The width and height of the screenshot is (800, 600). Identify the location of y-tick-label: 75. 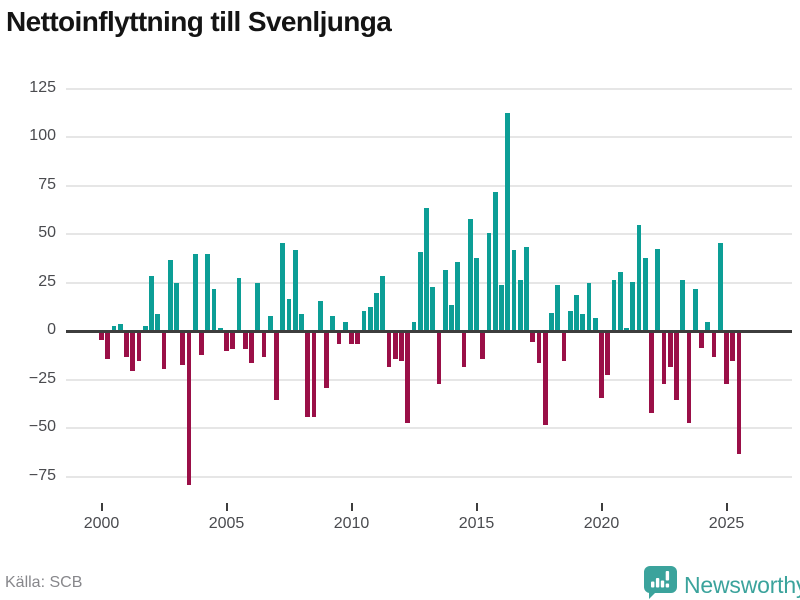
(47, 184).